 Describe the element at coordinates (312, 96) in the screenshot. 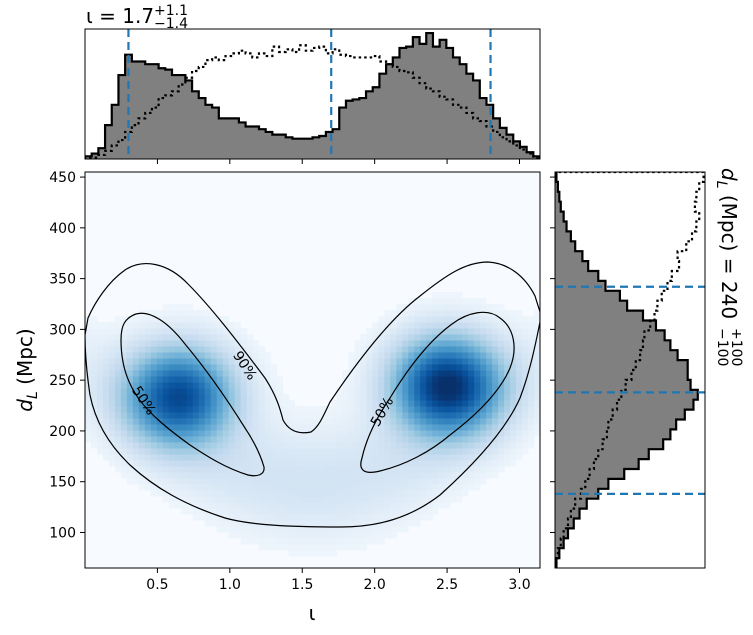

I see `top-marginal-panel` at that location.